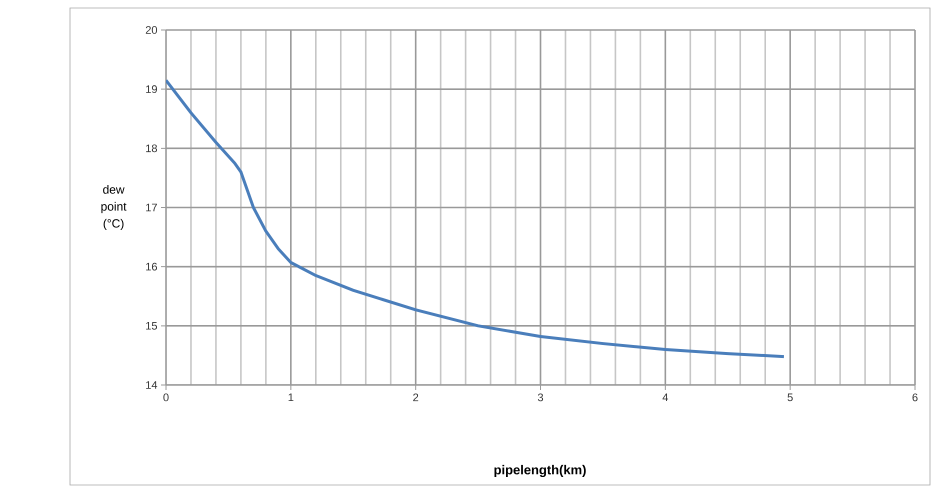 This screenshot has width=934, height=503. I want to click on x-axis-title: pipelength(km), so click(540, 471).